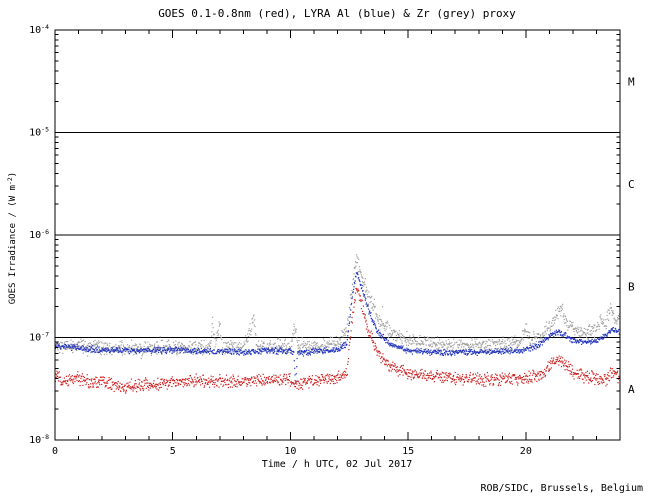 This screenshot has height=500, width=650. I want to click on y-axis-label: GOES Irradiance / (W m-2), so click(12, 238).